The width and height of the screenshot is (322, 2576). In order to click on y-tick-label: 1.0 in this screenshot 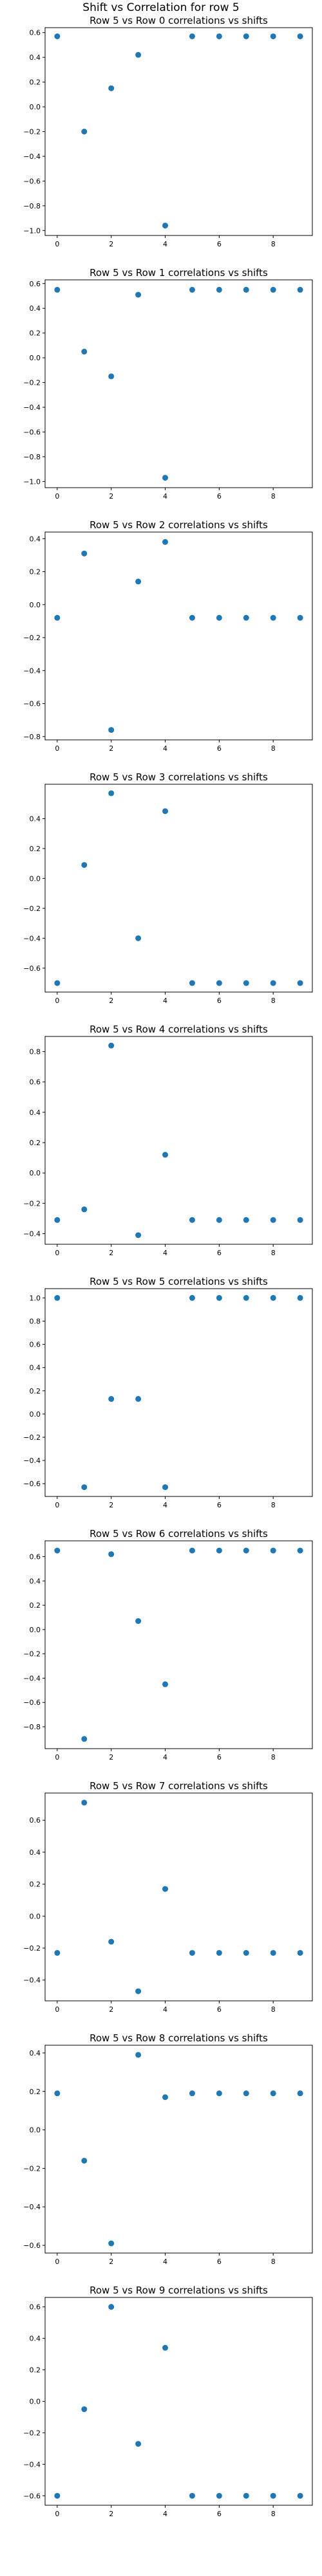, I will do `click(36, 1298)`.